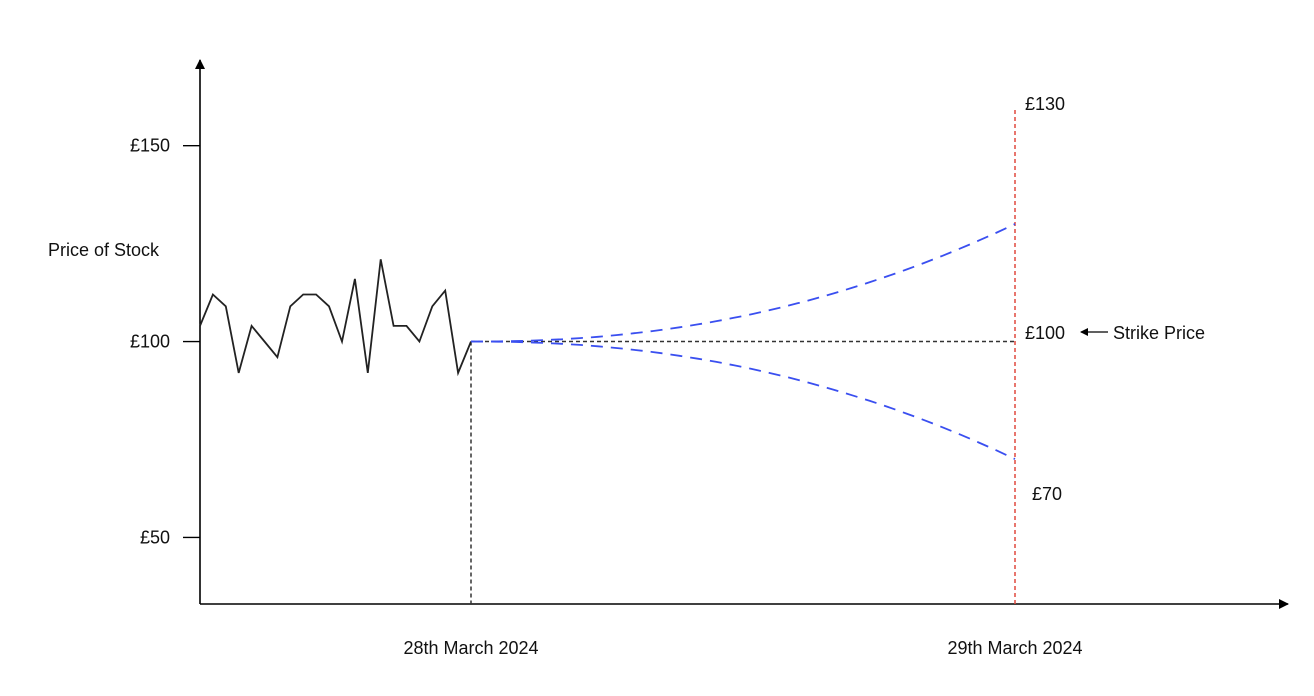  What do you see at coordinates (150, 342) in the screenshot?
I see `y-tick-label: £100` at bounding box center [150, 342].